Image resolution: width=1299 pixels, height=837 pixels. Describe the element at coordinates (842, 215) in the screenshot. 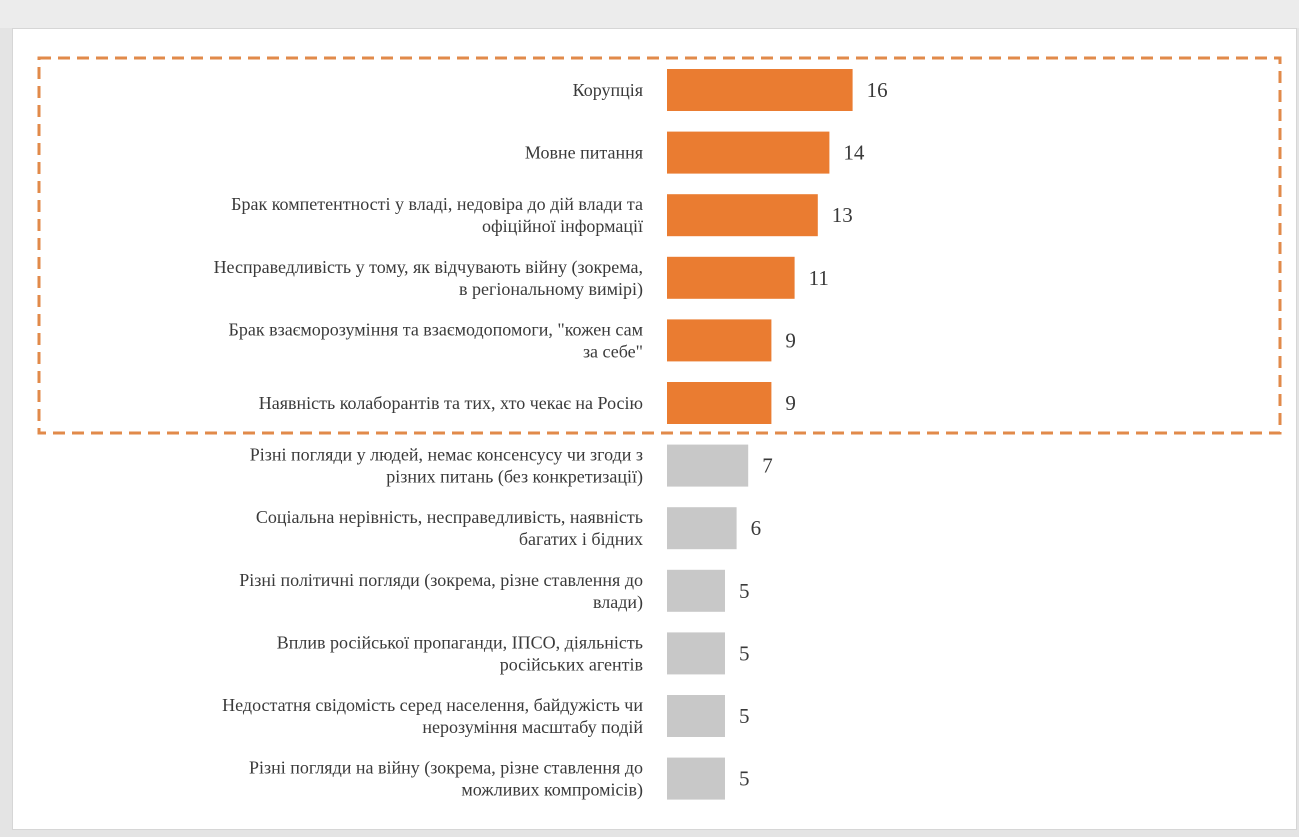

I see `value-label-3: 13` at that location.